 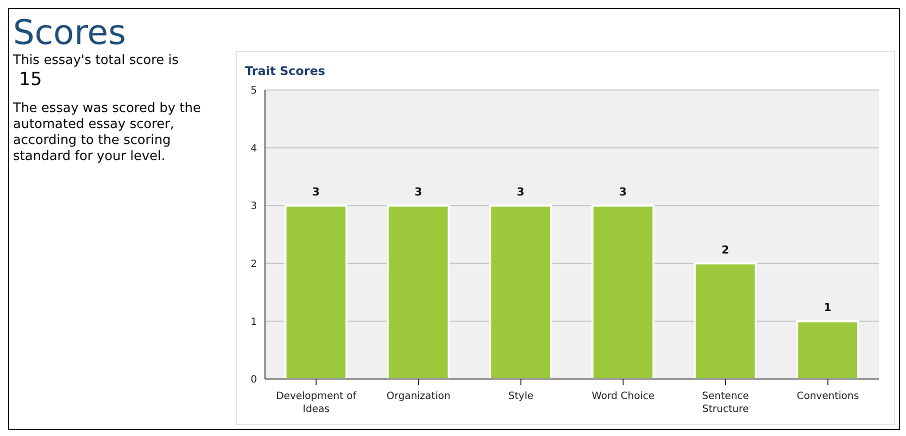 What do you see at coordinates (828, 307) in the screenshot?
I see `data-label: 1` at bounding box center [828, 307].